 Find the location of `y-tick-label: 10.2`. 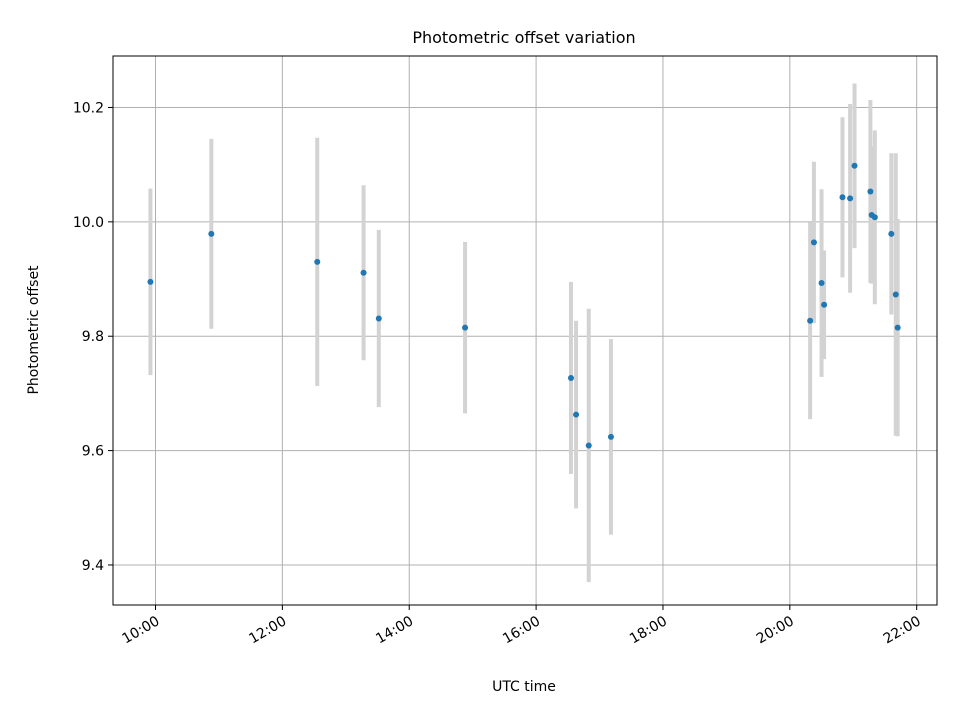

y-tick-label: 10.2 is located at coordinates (88, 108).